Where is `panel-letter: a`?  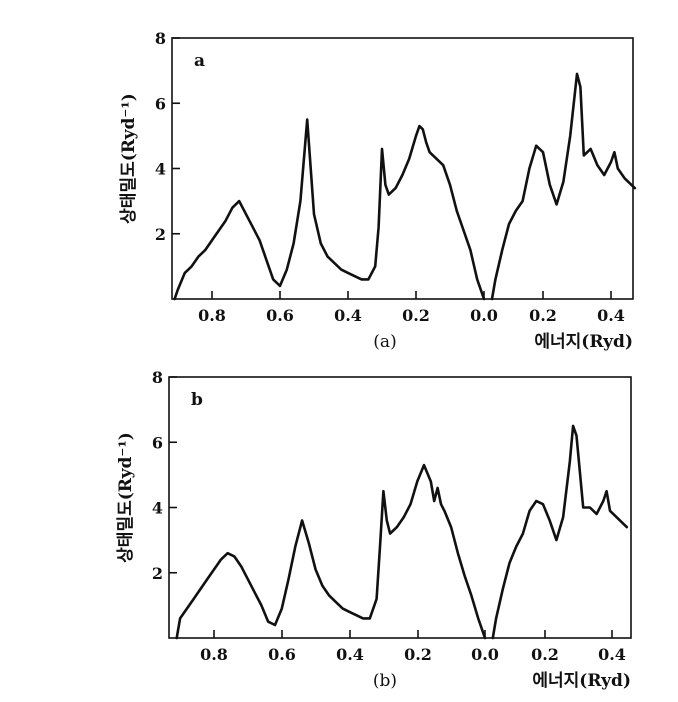 panel-letter: a is located at coordinates (199, 61).